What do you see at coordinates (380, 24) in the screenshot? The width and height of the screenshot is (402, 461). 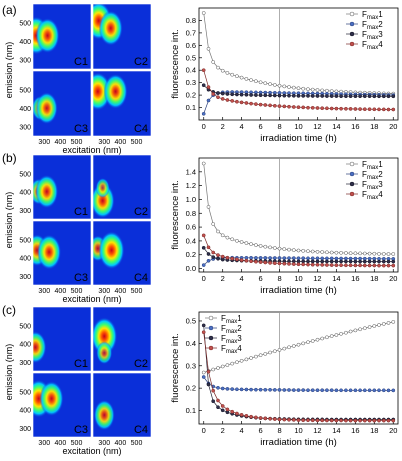 I see `legend-entry-suffix: 2` at bounding box center [380, 24].